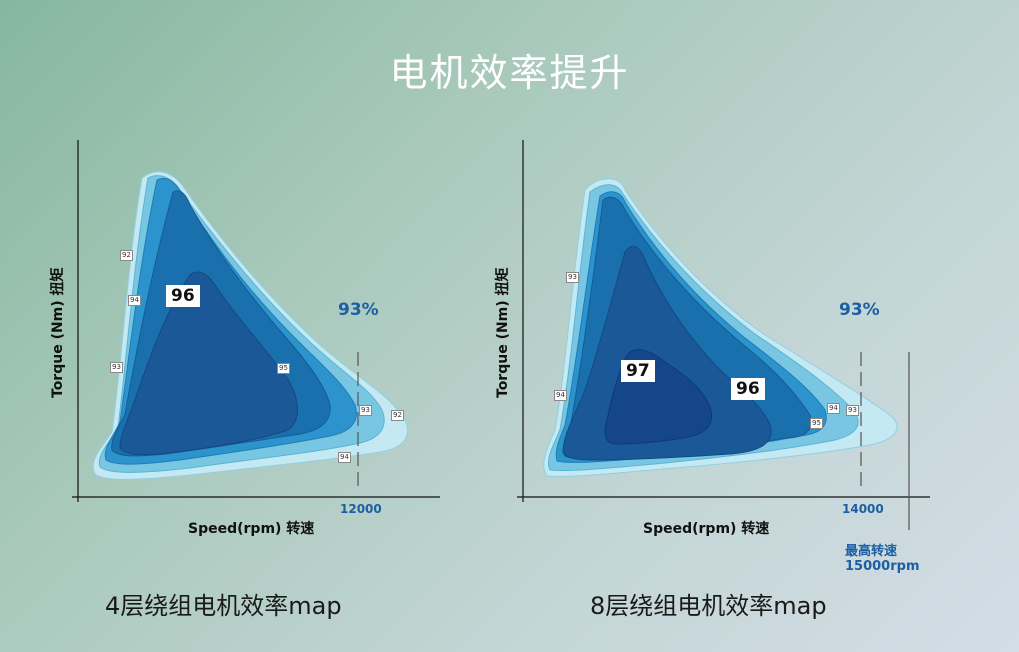  Describe the element at coordinates (509, 73) in the screenshot. I see `page-title: 电机效率提升` at that location.